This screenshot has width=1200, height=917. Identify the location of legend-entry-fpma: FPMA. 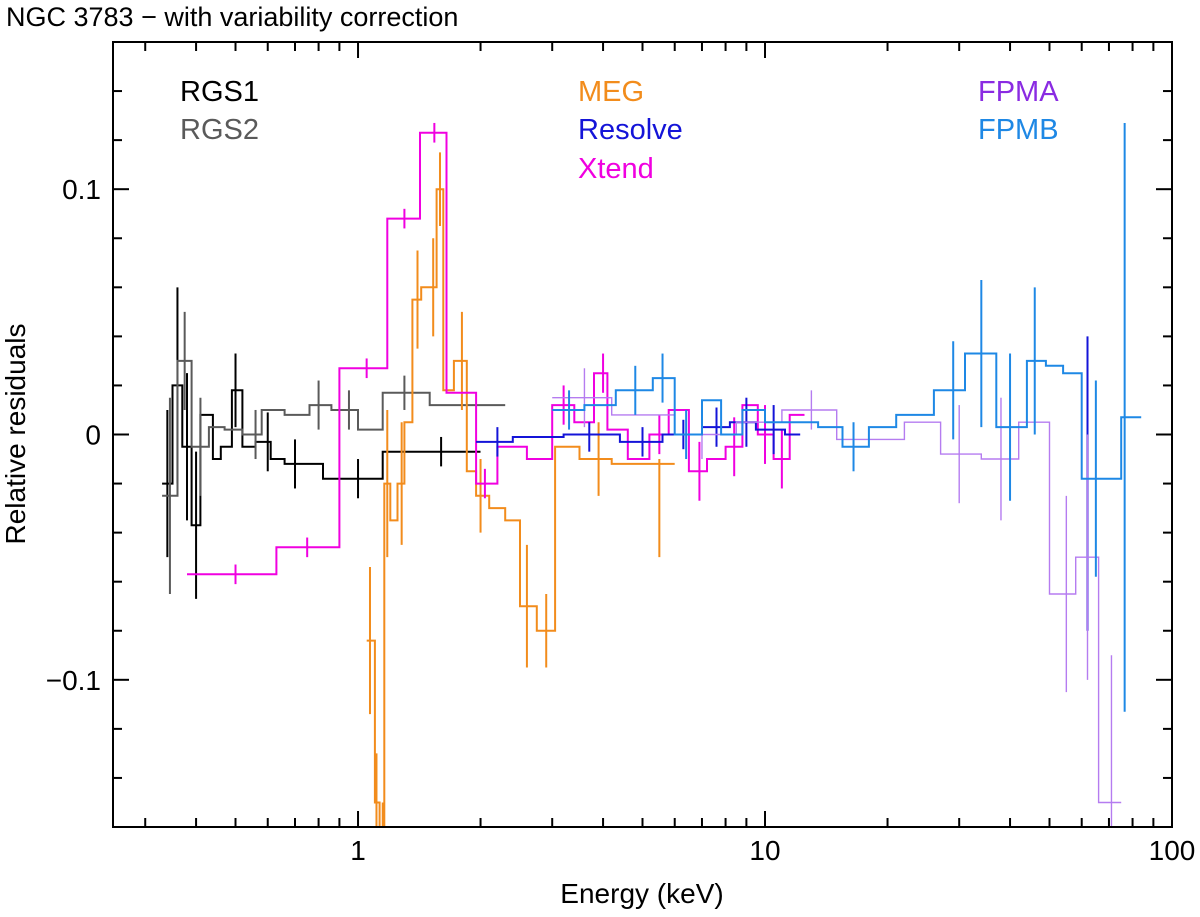
(1018, 92).